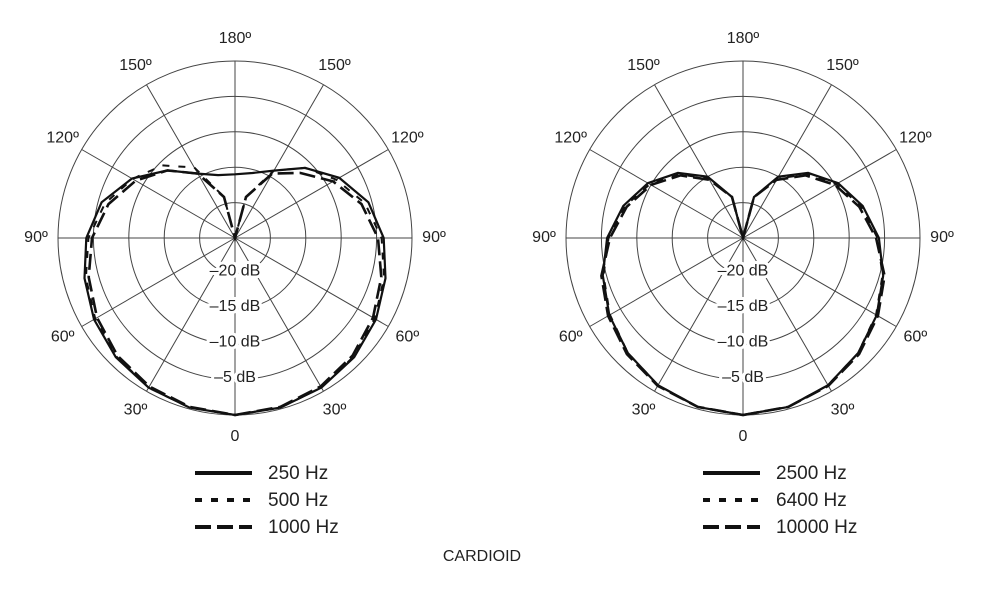  What do you see at coordinates (811, 473) in the screenshot?
I see `legend-label: 2500 Hz` at bounding box center [811, 473].